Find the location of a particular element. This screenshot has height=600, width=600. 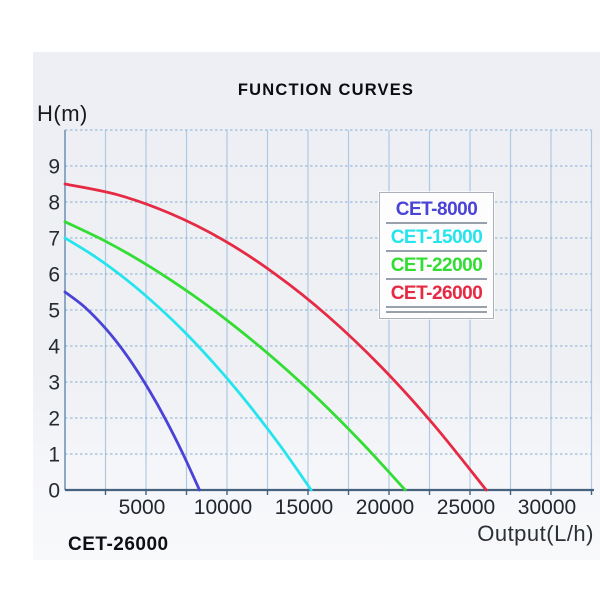

y-tick-label: 7 is located at coordinates (54, 239).